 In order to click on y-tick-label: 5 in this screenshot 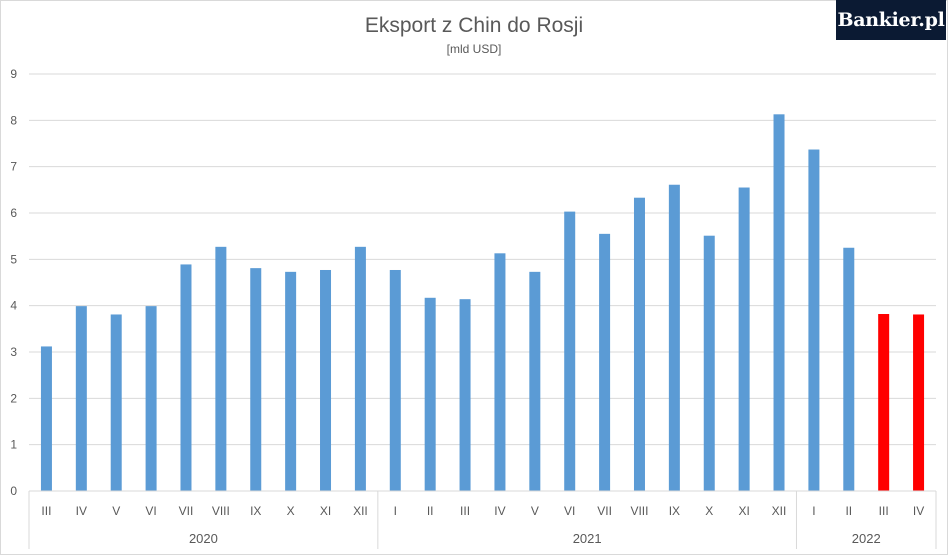, I will do `click(13, 259)`.